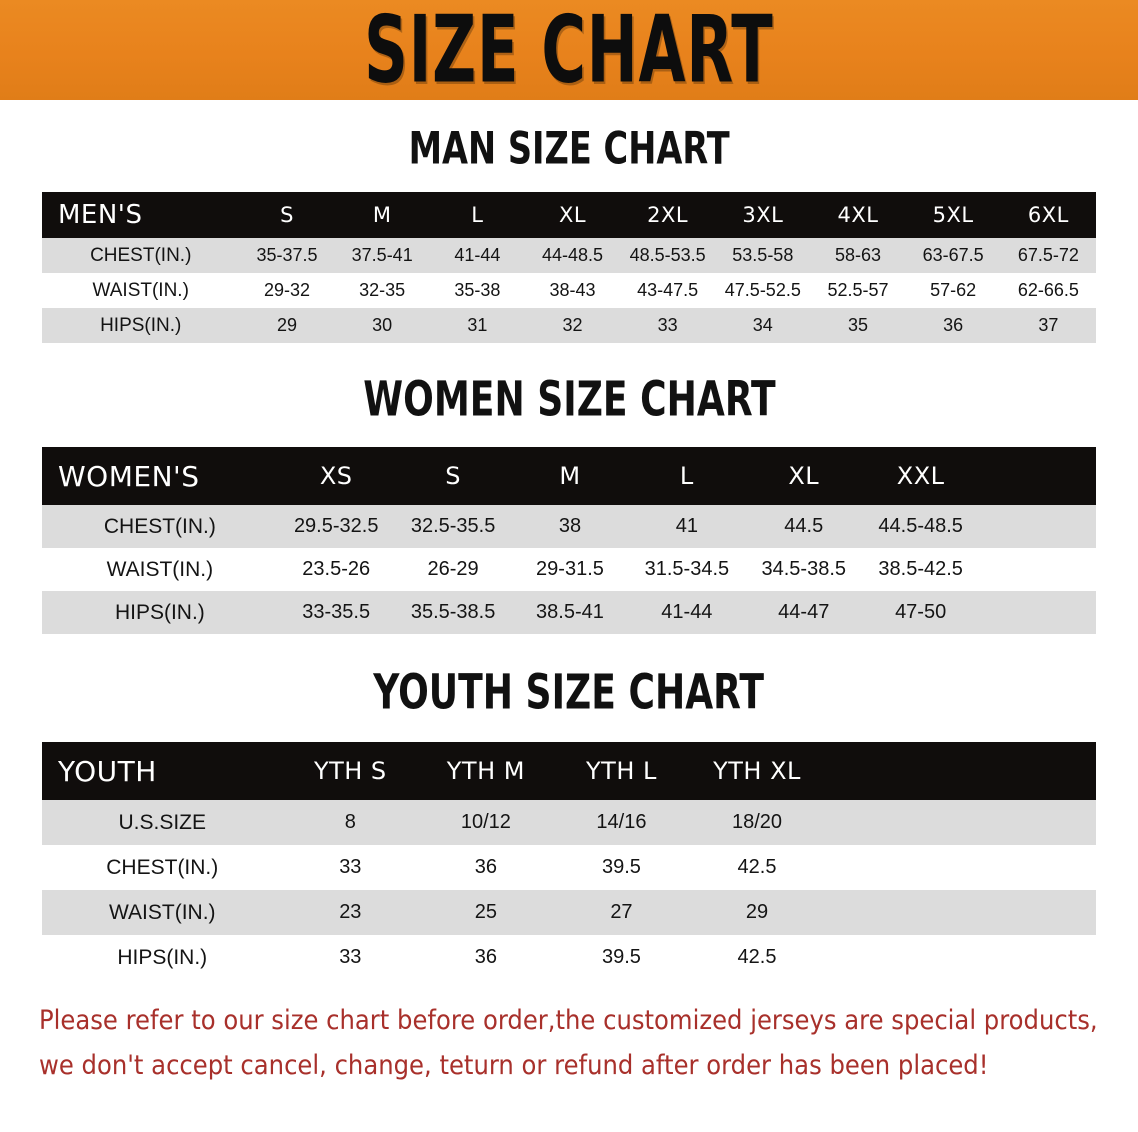 The image size is (1138, 1132). What do you see at coordinates (477, 325) in the screenshot?
I see `table-cell: 31` at bounding box center [477, 325].